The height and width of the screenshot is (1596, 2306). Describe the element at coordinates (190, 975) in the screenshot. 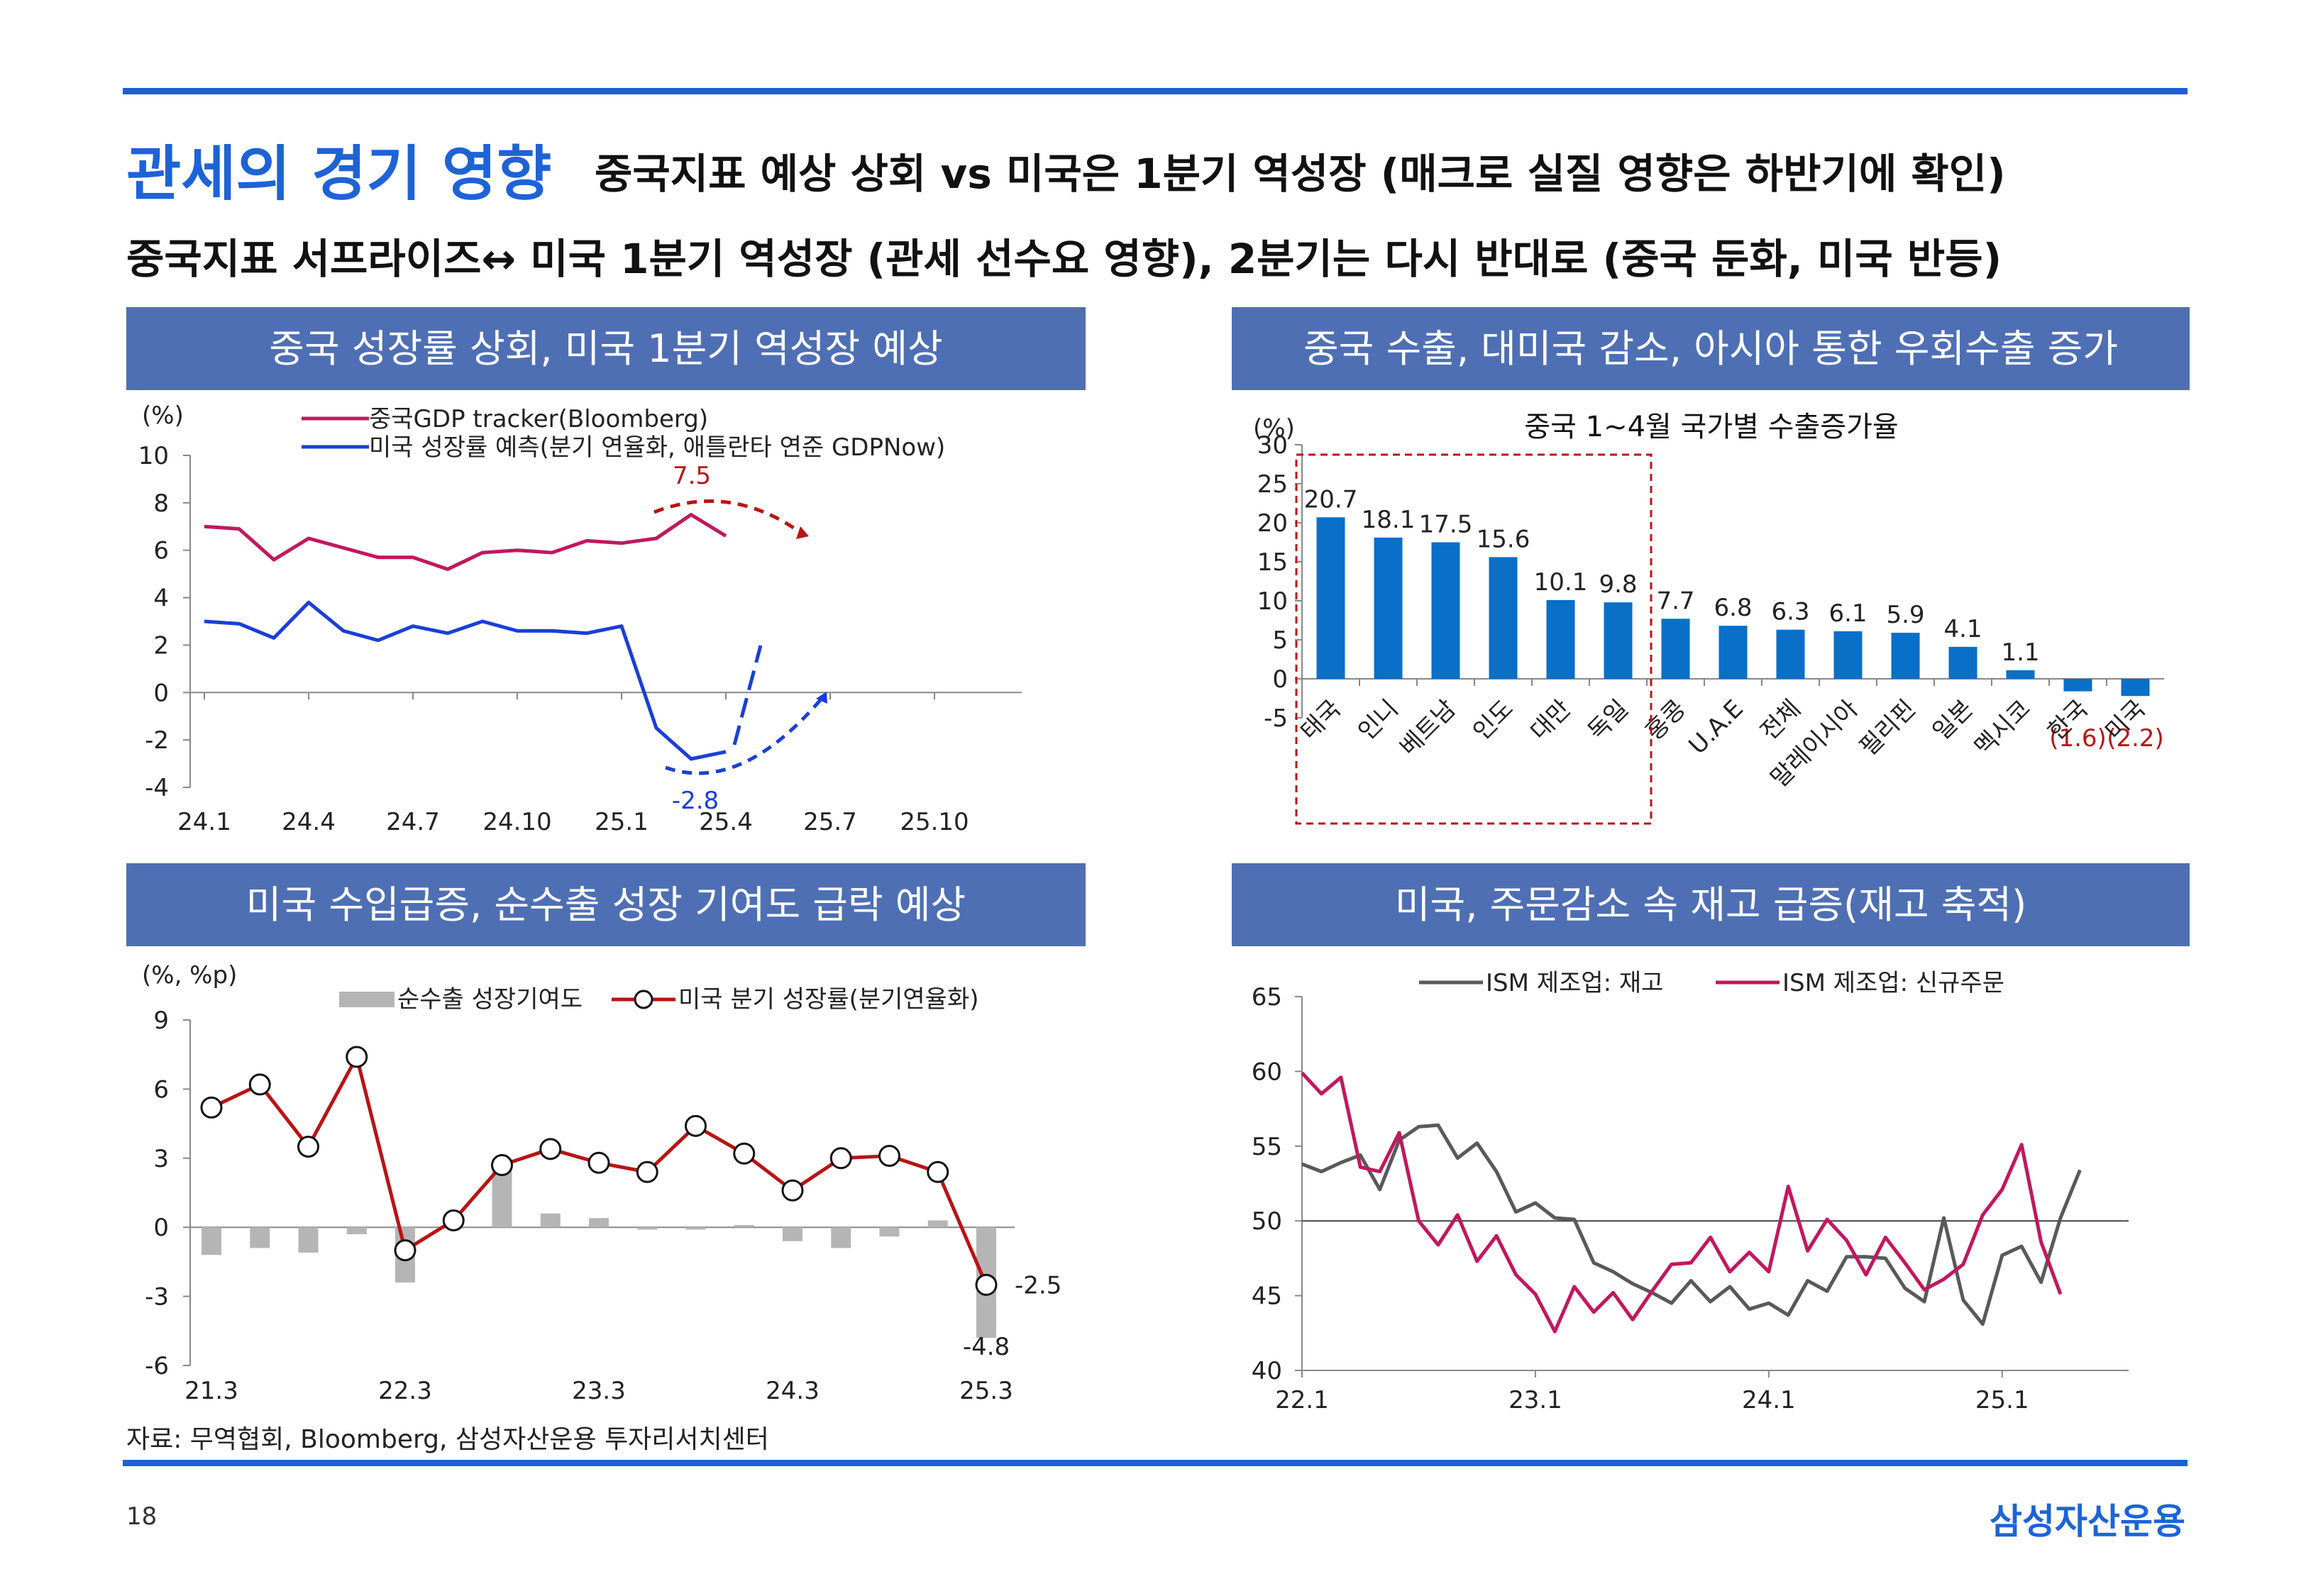

I see `y-unit-label: (%, %p)` at that location.